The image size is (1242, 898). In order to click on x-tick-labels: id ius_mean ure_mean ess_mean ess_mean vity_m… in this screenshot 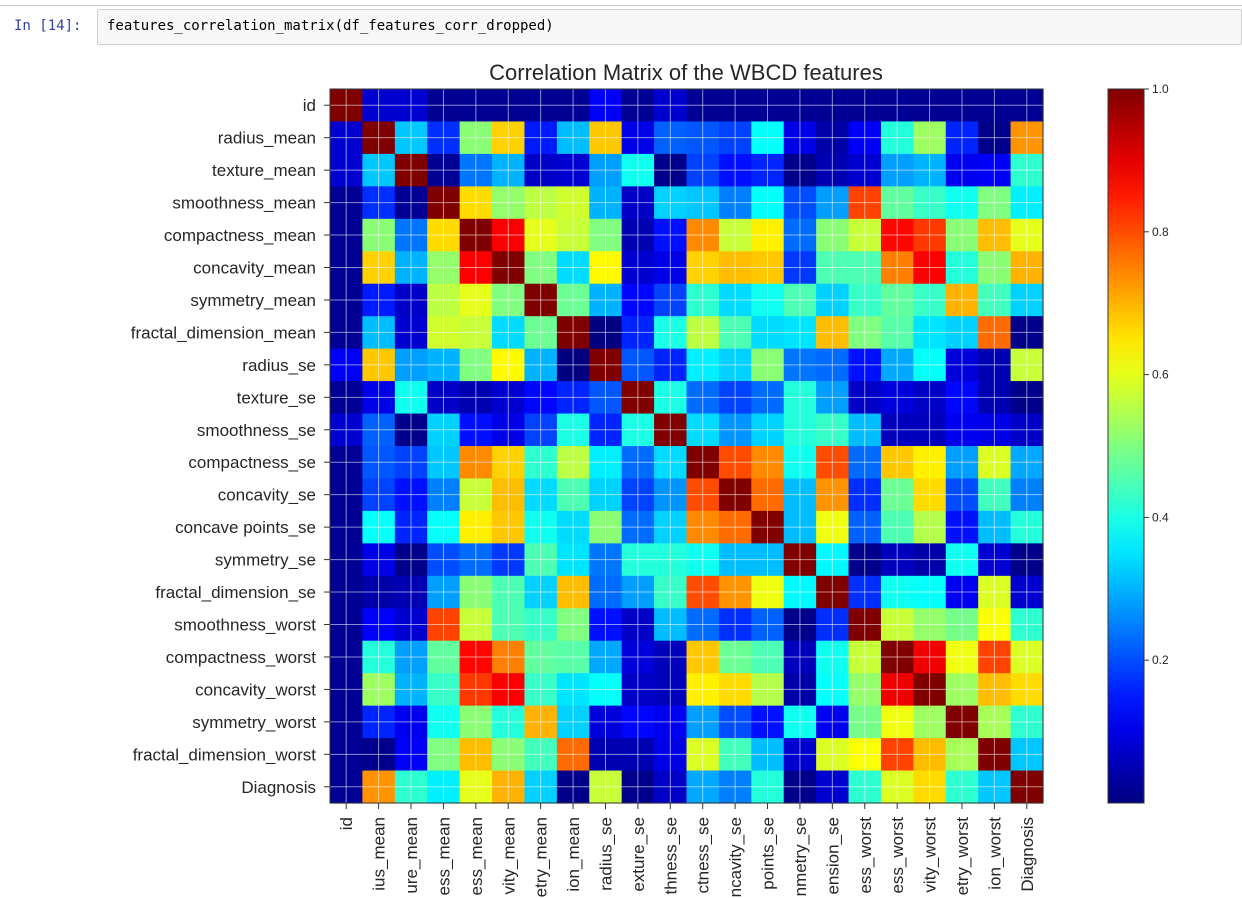, I will do `click(687, 850)`.